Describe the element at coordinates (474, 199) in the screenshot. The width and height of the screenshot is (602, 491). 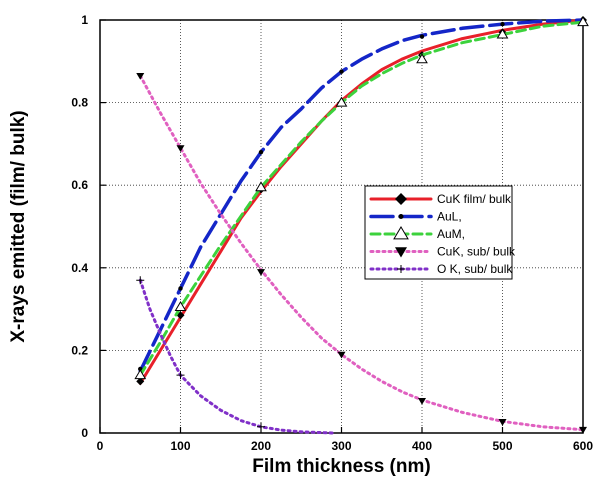
I see `legend-label: CuK film/ bulk` at that location.